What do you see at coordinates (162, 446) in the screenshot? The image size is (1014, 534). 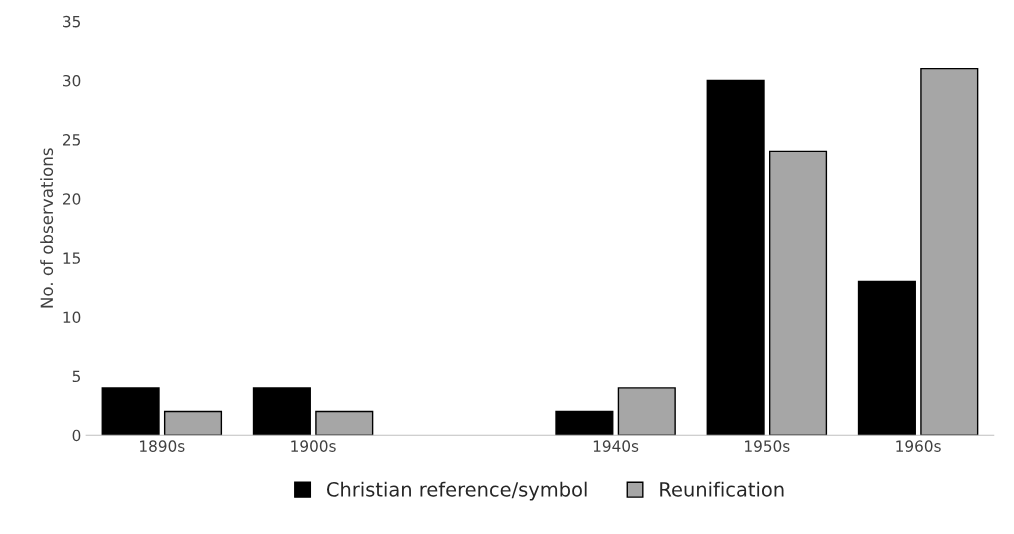 I see `x-tick-label: 1890s` at bounding box center [162, 446].